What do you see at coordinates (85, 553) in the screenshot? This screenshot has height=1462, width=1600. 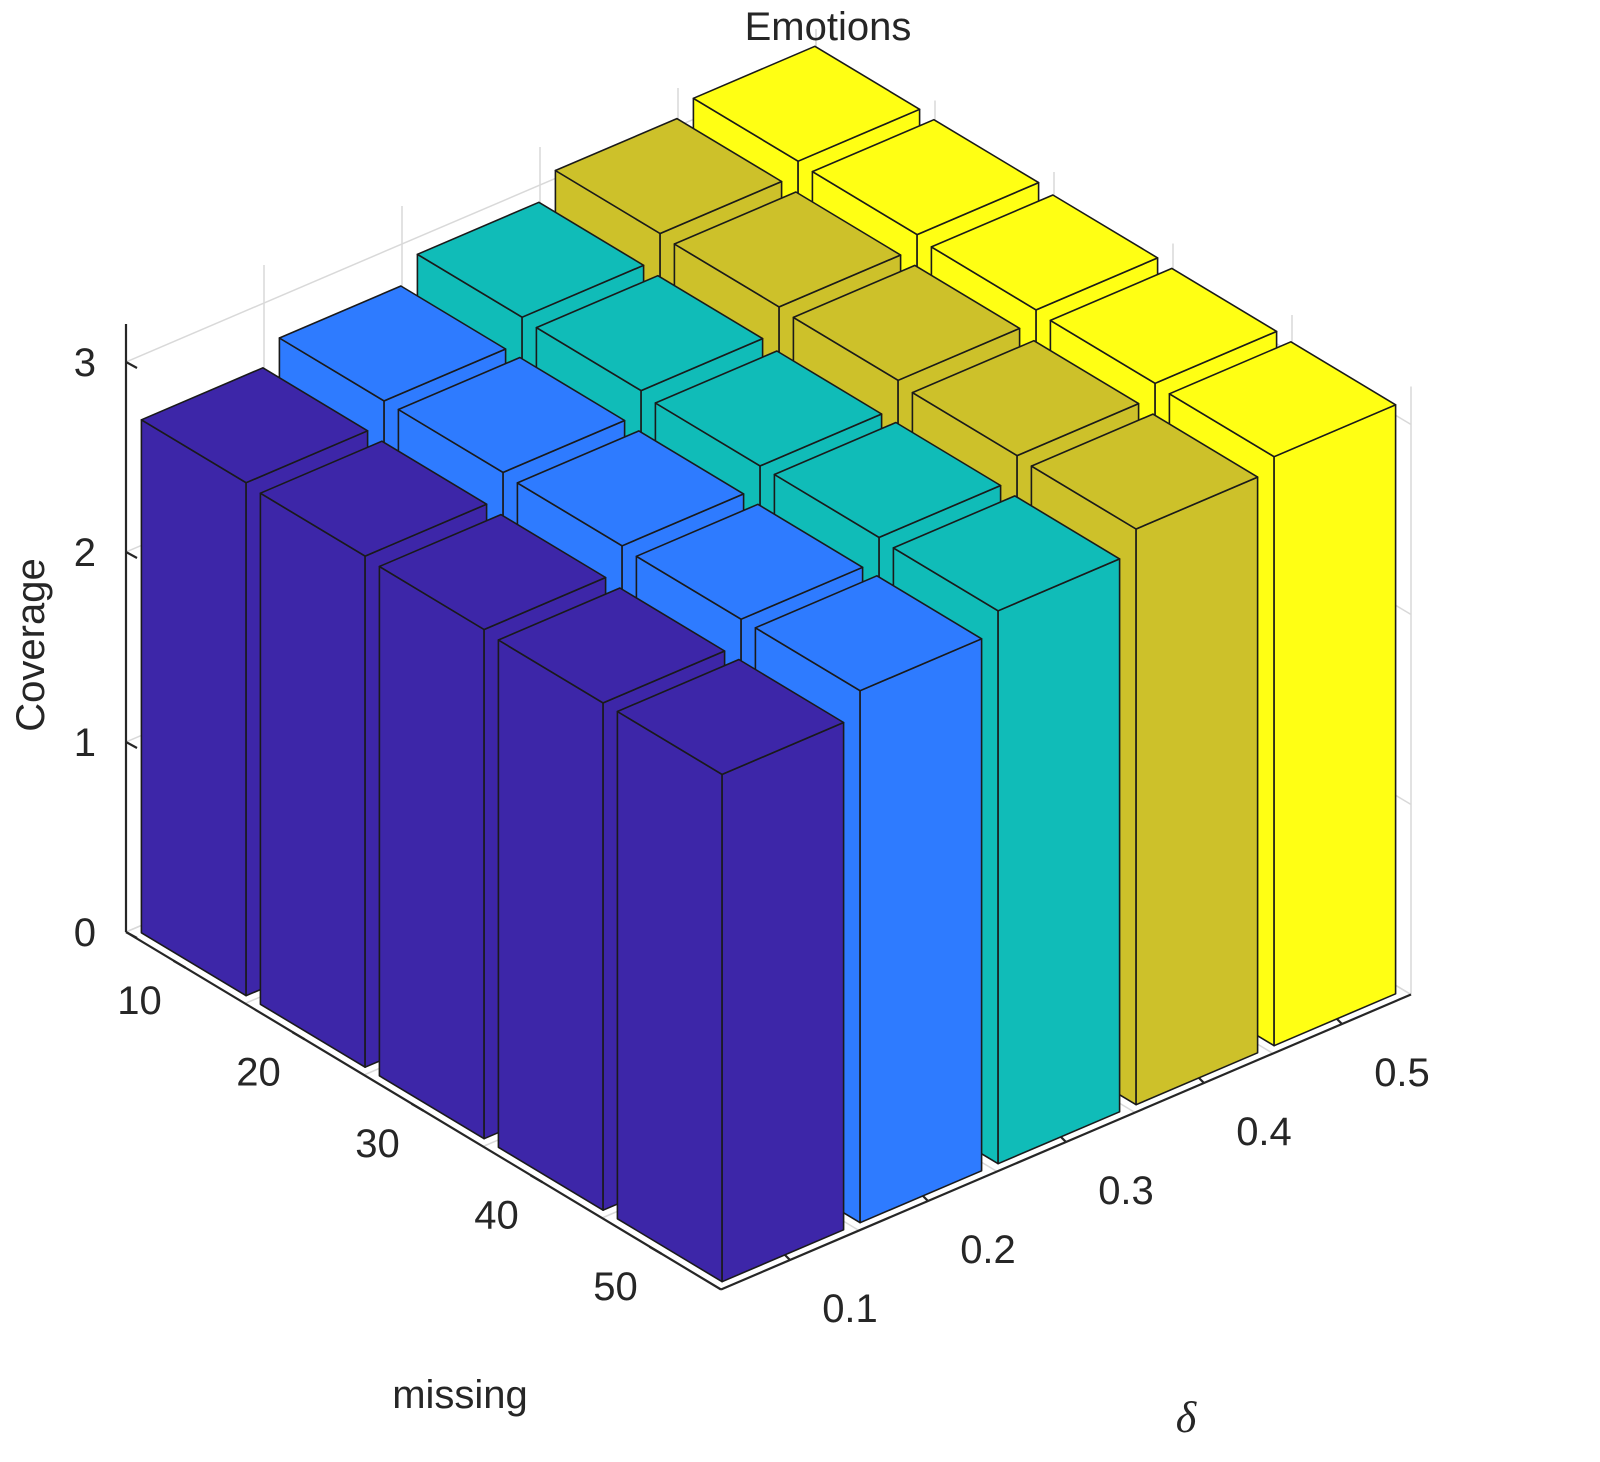 I see `z-tick-label: 2` at bounding box center [85, 553].